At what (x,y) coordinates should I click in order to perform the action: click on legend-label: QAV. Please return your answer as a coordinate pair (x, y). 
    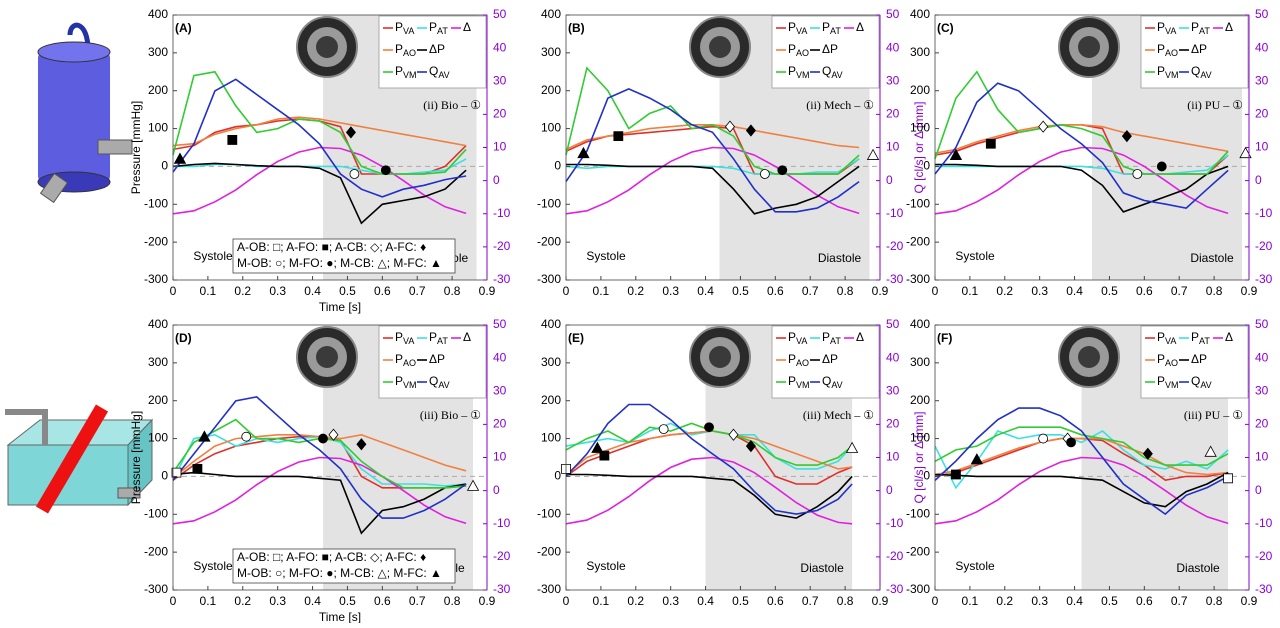
    Looking at the image, I should click on (1201, 72).